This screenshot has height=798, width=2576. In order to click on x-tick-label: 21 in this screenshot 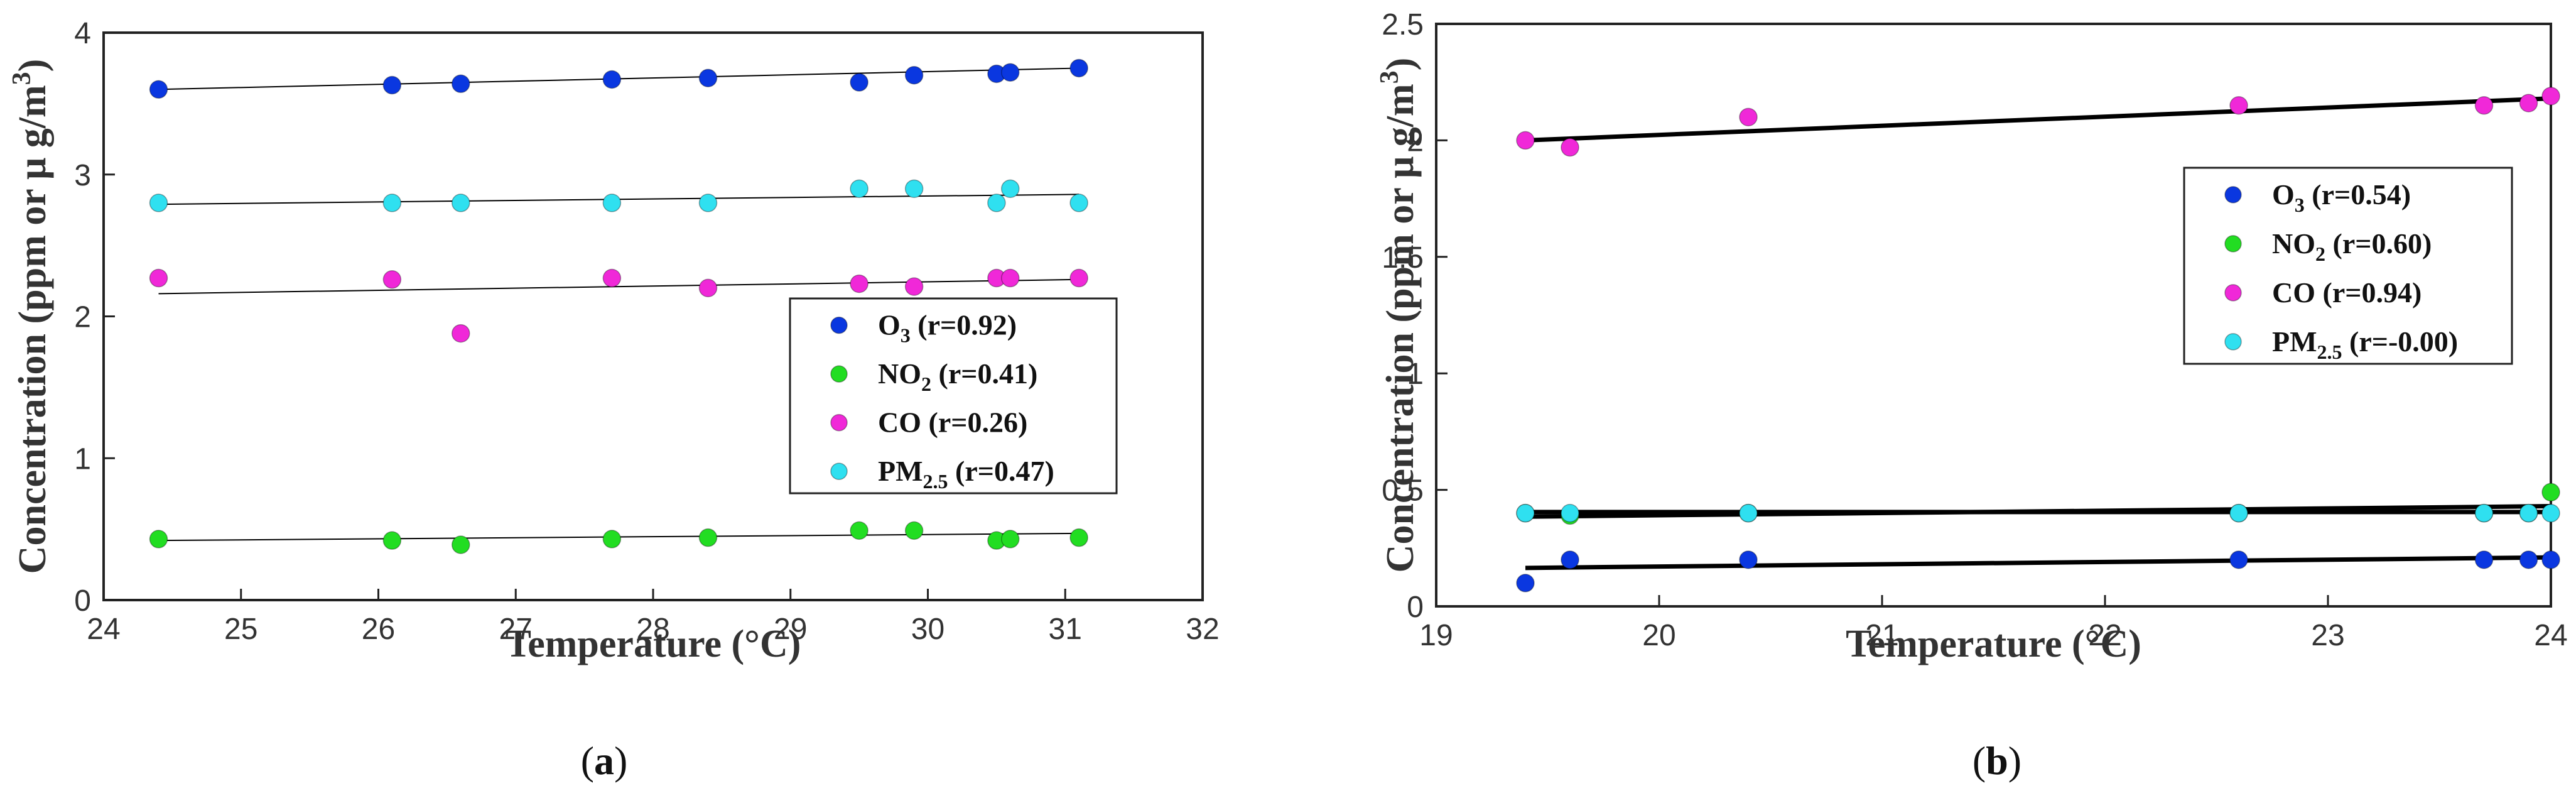, I will do `click(1882, 635)`.